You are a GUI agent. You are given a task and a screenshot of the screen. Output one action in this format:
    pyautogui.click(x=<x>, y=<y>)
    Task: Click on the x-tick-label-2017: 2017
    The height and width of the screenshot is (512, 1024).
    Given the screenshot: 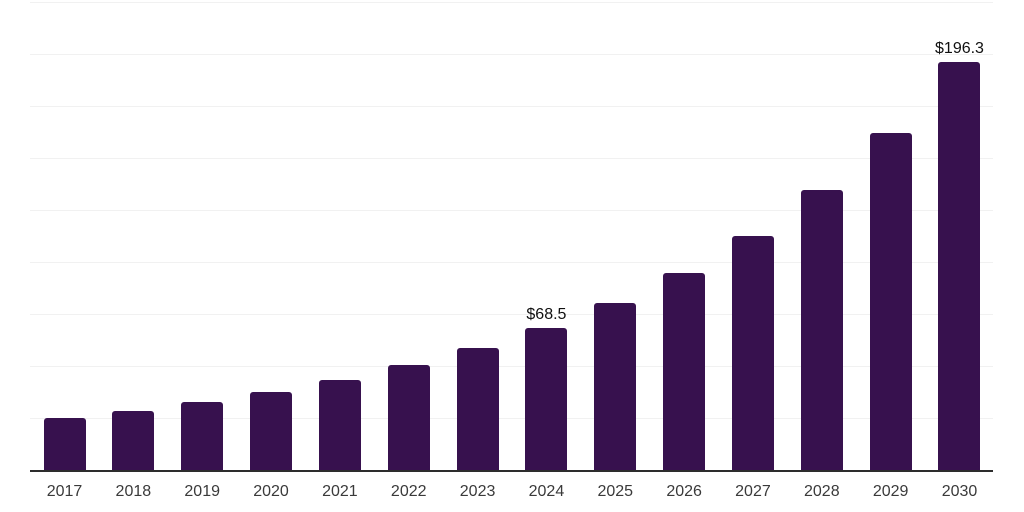 What is the action you would take?
    pyautogui.click(x=64, y=491)
    